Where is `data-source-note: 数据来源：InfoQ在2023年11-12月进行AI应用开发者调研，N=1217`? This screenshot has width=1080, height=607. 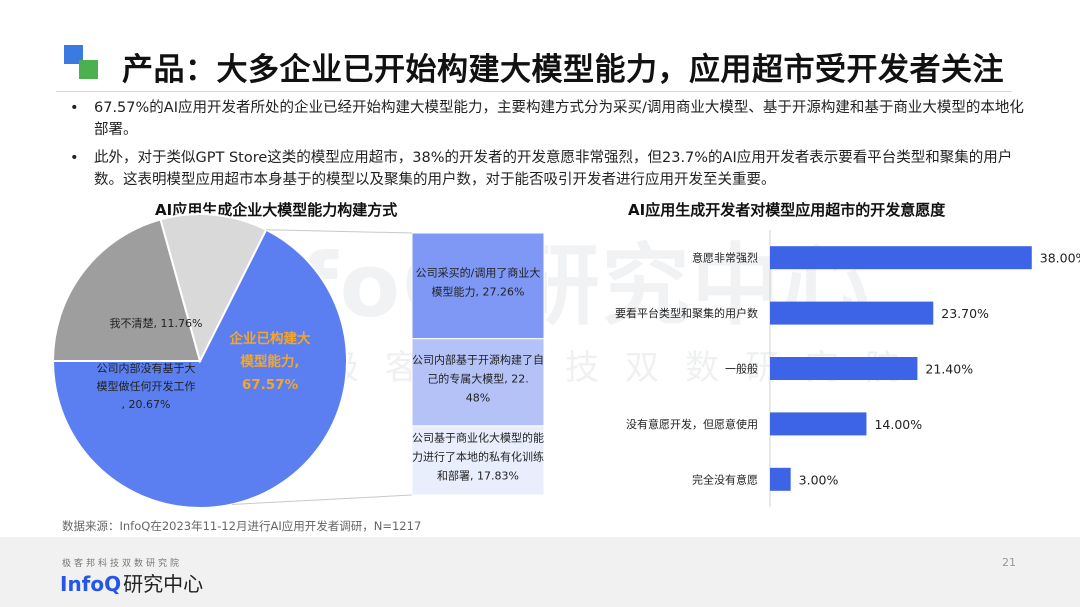
data-source-note: 数据来源：InfoQ在2023年11-12月进行AI应用开发者调研，N=1217 is located at coordinates (242, 526).